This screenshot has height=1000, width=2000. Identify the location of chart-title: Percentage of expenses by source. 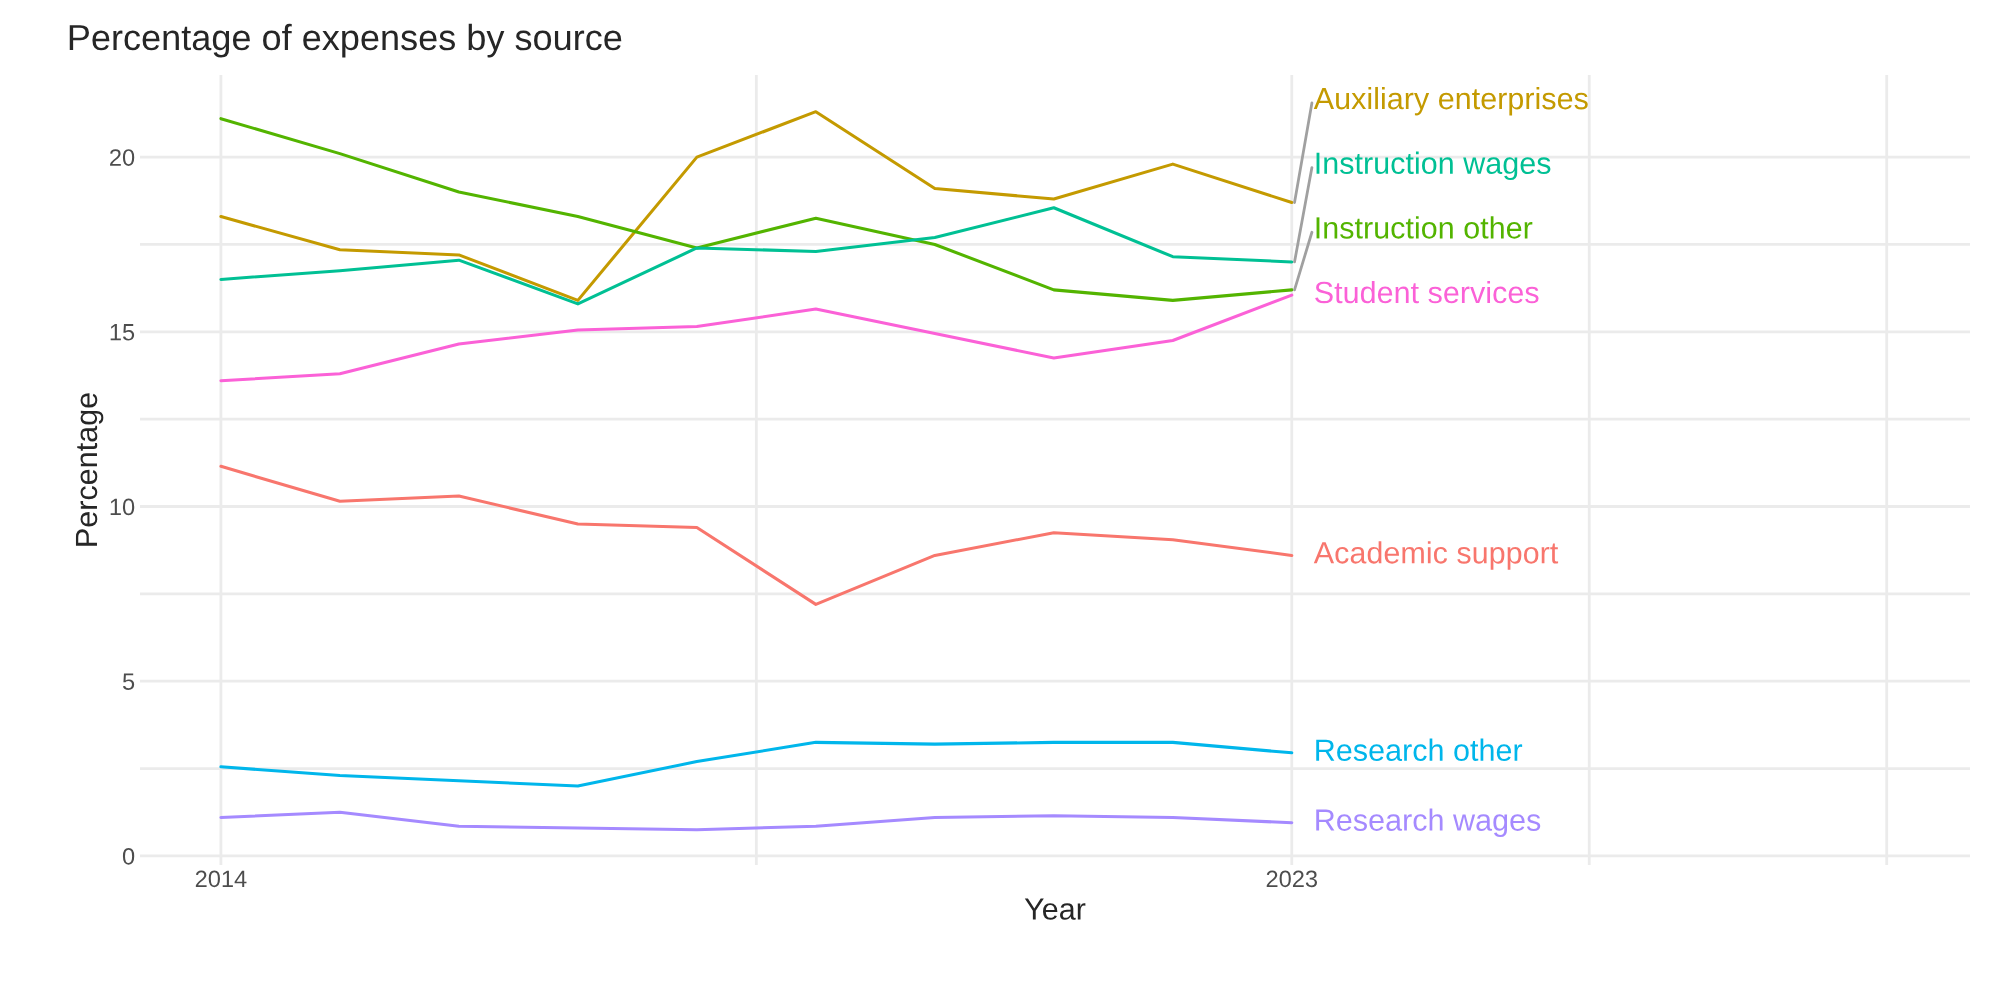
(345, 40).